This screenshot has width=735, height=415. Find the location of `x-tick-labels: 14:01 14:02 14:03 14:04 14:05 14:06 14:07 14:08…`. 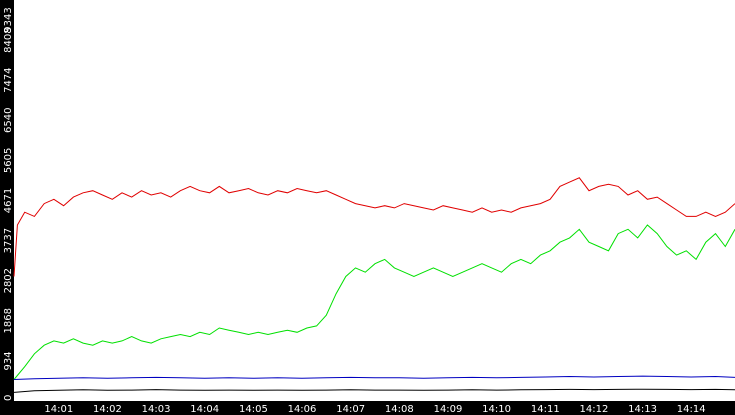

x-tick-labels: 14:01 14:02 14:03 14:04 14:05 14:06 14:07 14:08… is located at coordinates (374, 409).